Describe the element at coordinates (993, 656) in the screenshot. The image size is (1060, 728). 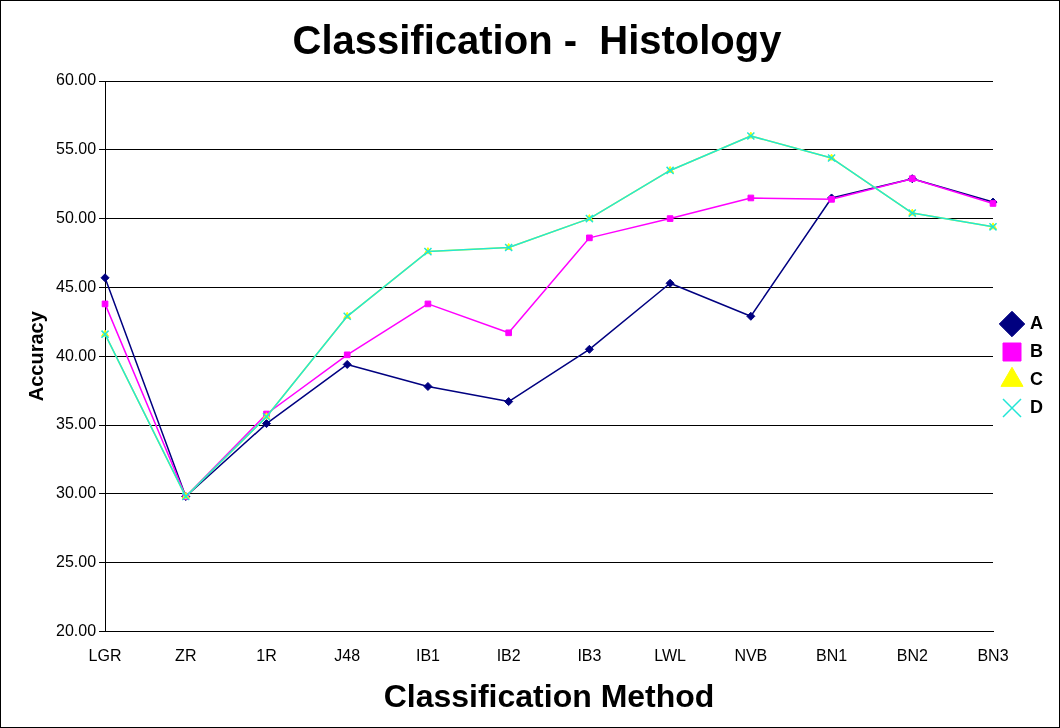
I see `x-tick-label: BN3` at that location.